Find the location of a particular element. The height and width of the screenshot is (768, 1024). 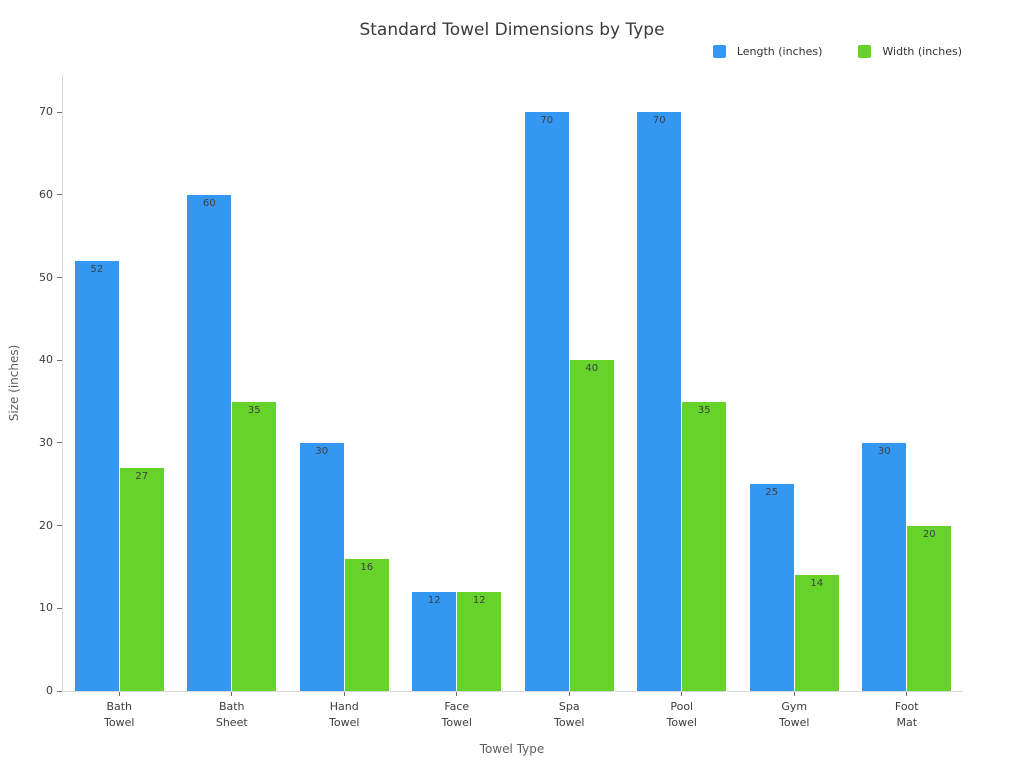

bar: 40 is located at coordinates (591, 525).